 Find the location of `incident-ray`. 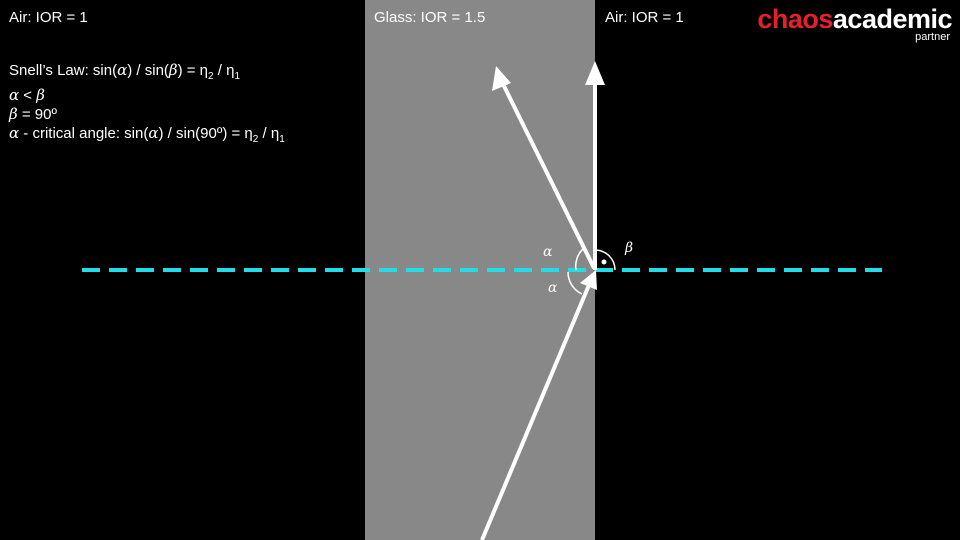

incident-ray is located at coordinates (535, 412).